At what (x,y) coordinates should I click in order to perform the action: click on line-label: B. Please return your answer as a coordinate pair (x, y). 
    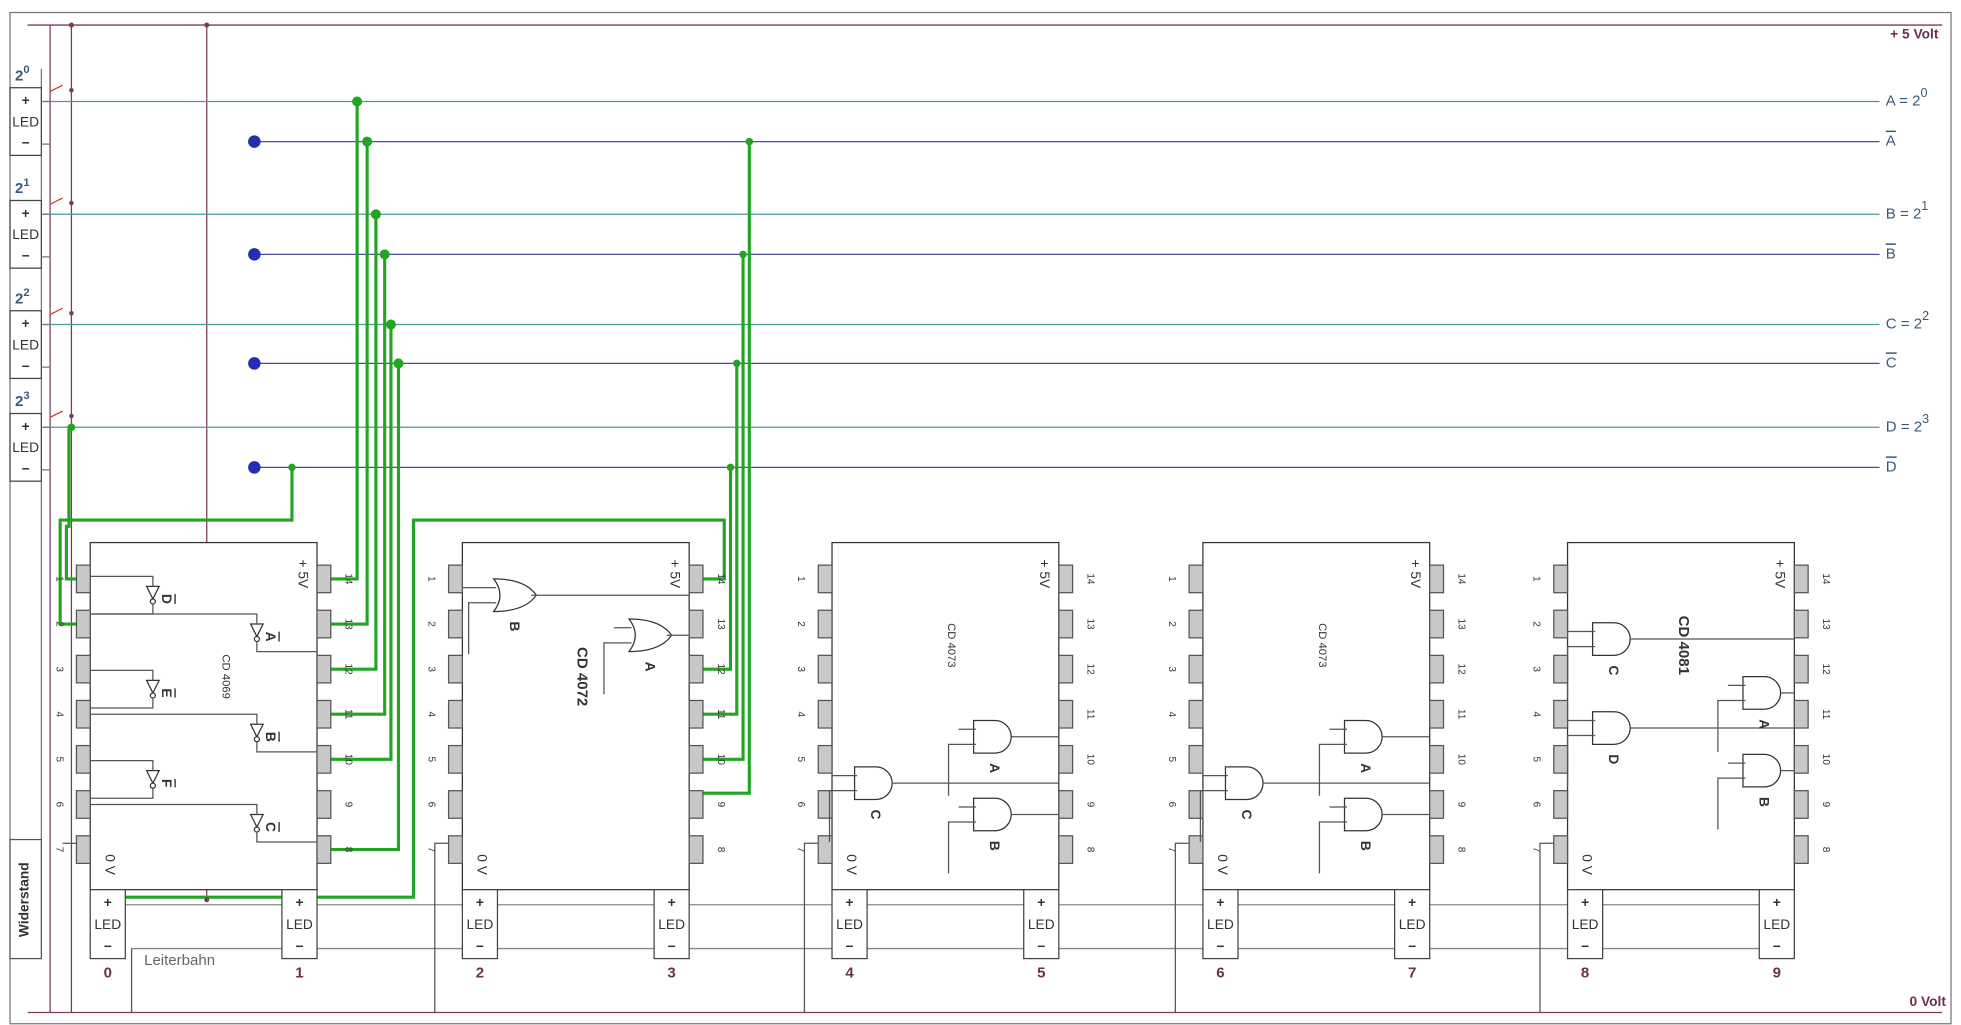
    Looking at the image, I should click on (1891, 253).